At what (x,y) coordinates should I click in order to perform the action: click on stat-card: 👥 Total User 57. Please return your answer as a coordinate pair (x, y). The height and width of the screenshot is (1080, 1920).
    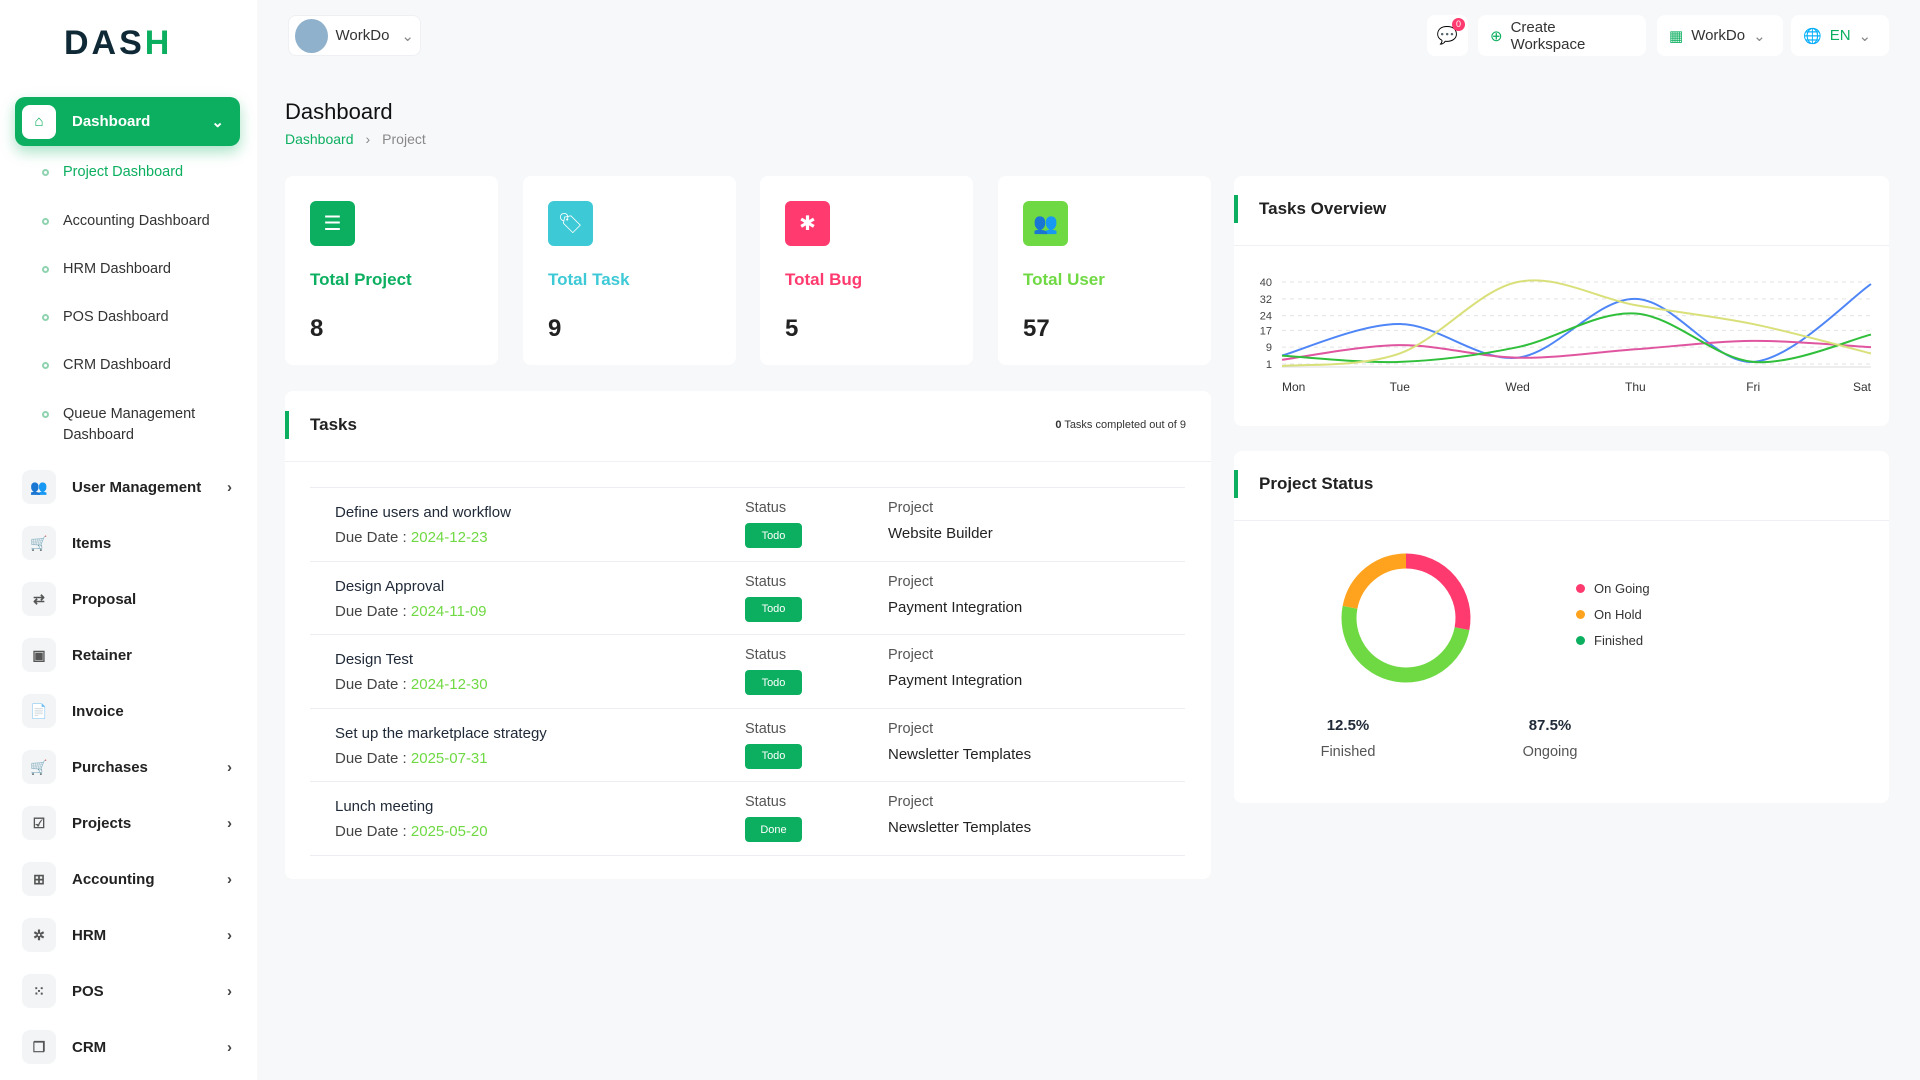
    Looking at the image, I should click on (1104, 270).